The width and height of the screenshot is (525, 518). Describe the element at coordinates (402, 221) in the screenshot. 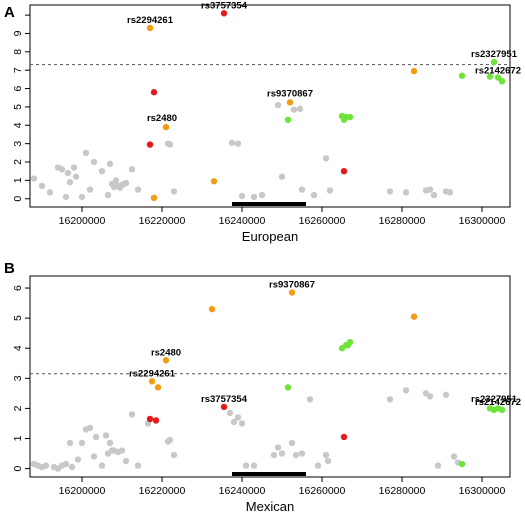

I see `x-tick-label-a: 16280000` at that location.